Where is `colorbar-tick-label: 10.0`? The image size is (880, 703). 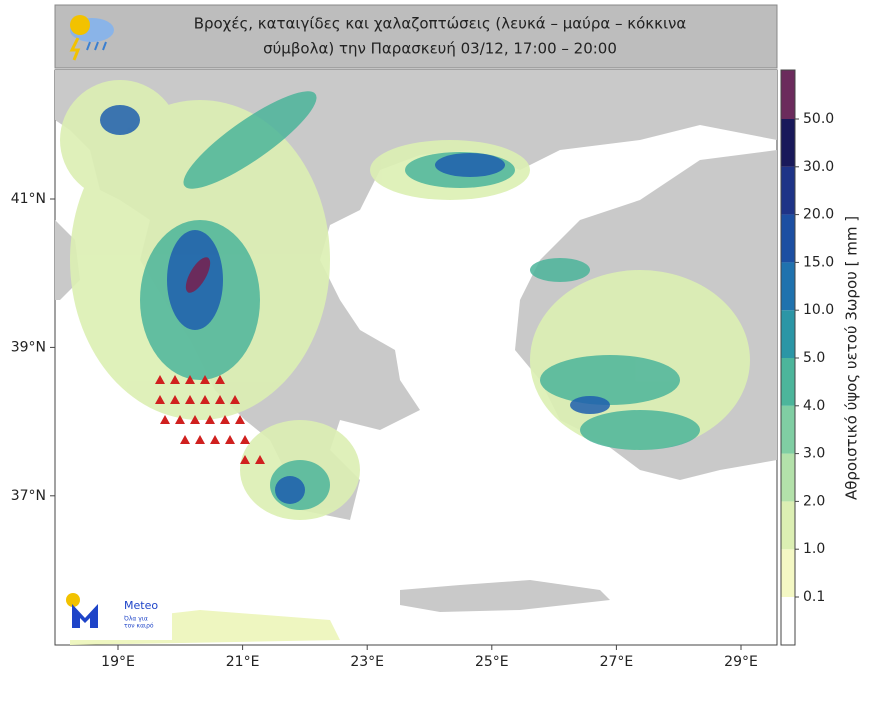
colorbar-tick-label: 10.0 is located at coordinates (818, 310).